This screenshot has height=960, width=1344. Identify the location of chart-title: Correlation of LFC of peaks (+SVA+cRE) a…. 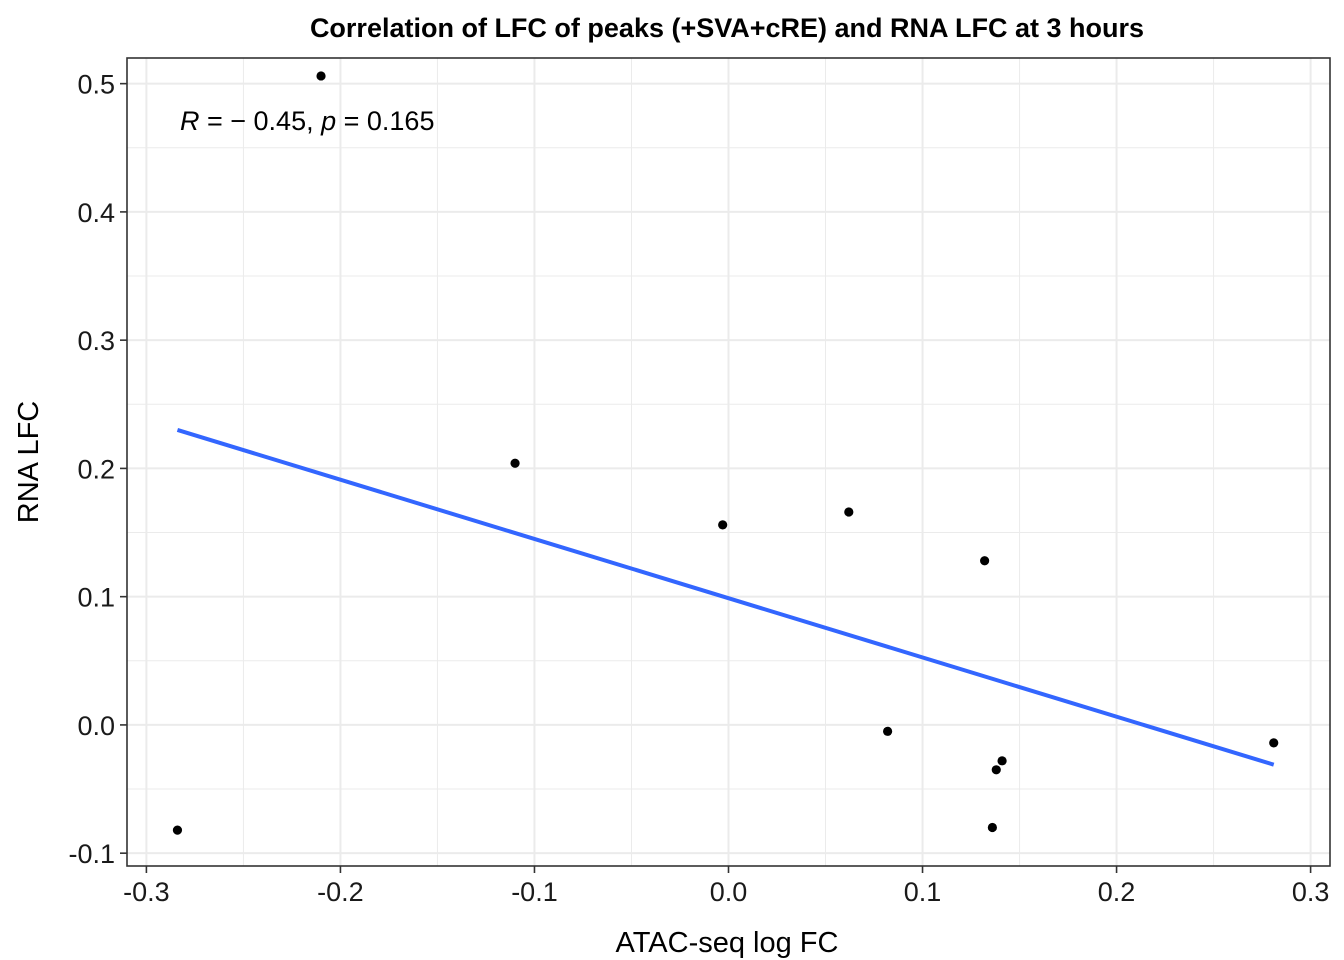
(727, 28).